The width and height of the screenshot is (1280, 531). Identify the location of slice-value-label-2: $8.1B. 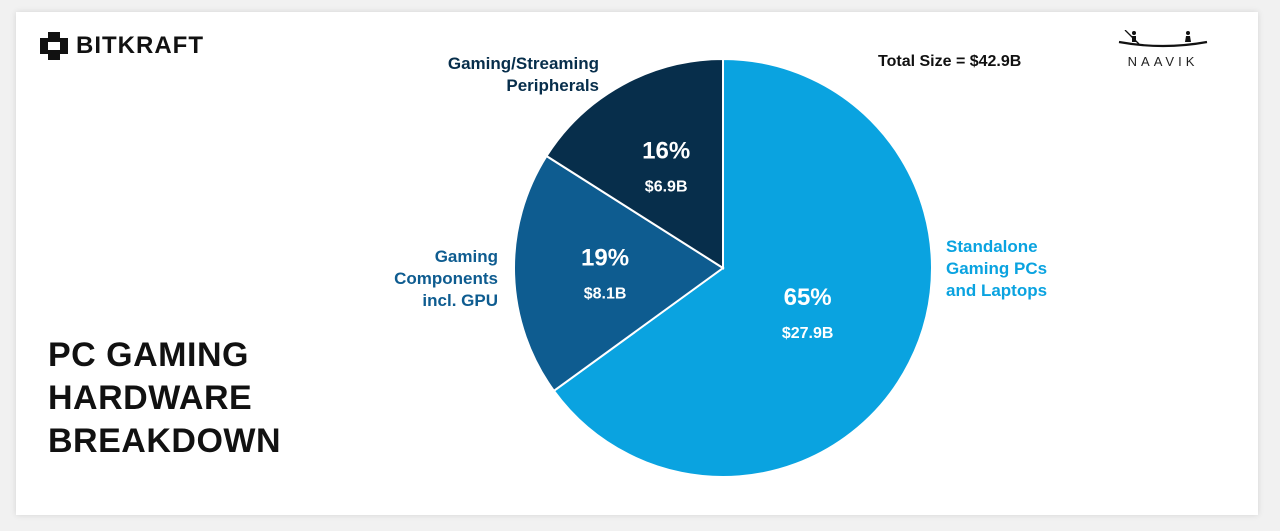
(605, 294).